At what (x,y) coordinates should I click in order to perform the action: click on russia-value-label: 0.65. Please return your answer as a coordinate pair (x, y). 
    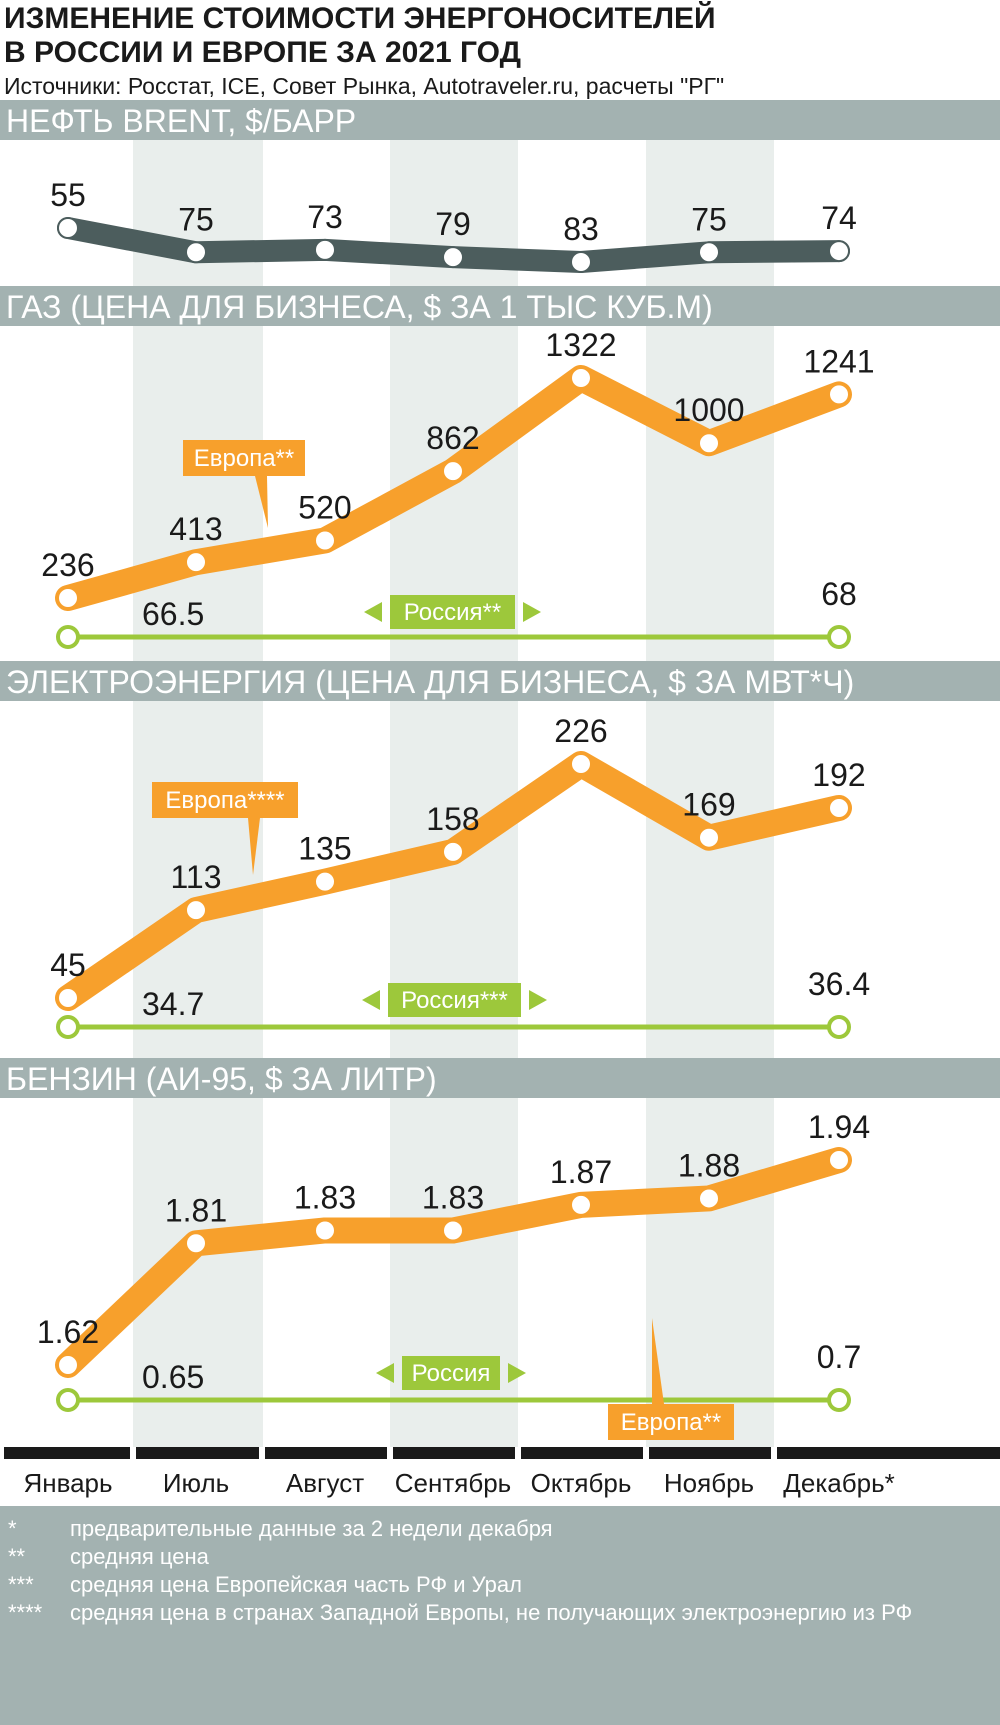
    Looking at the image, I should click on (173, 1377).